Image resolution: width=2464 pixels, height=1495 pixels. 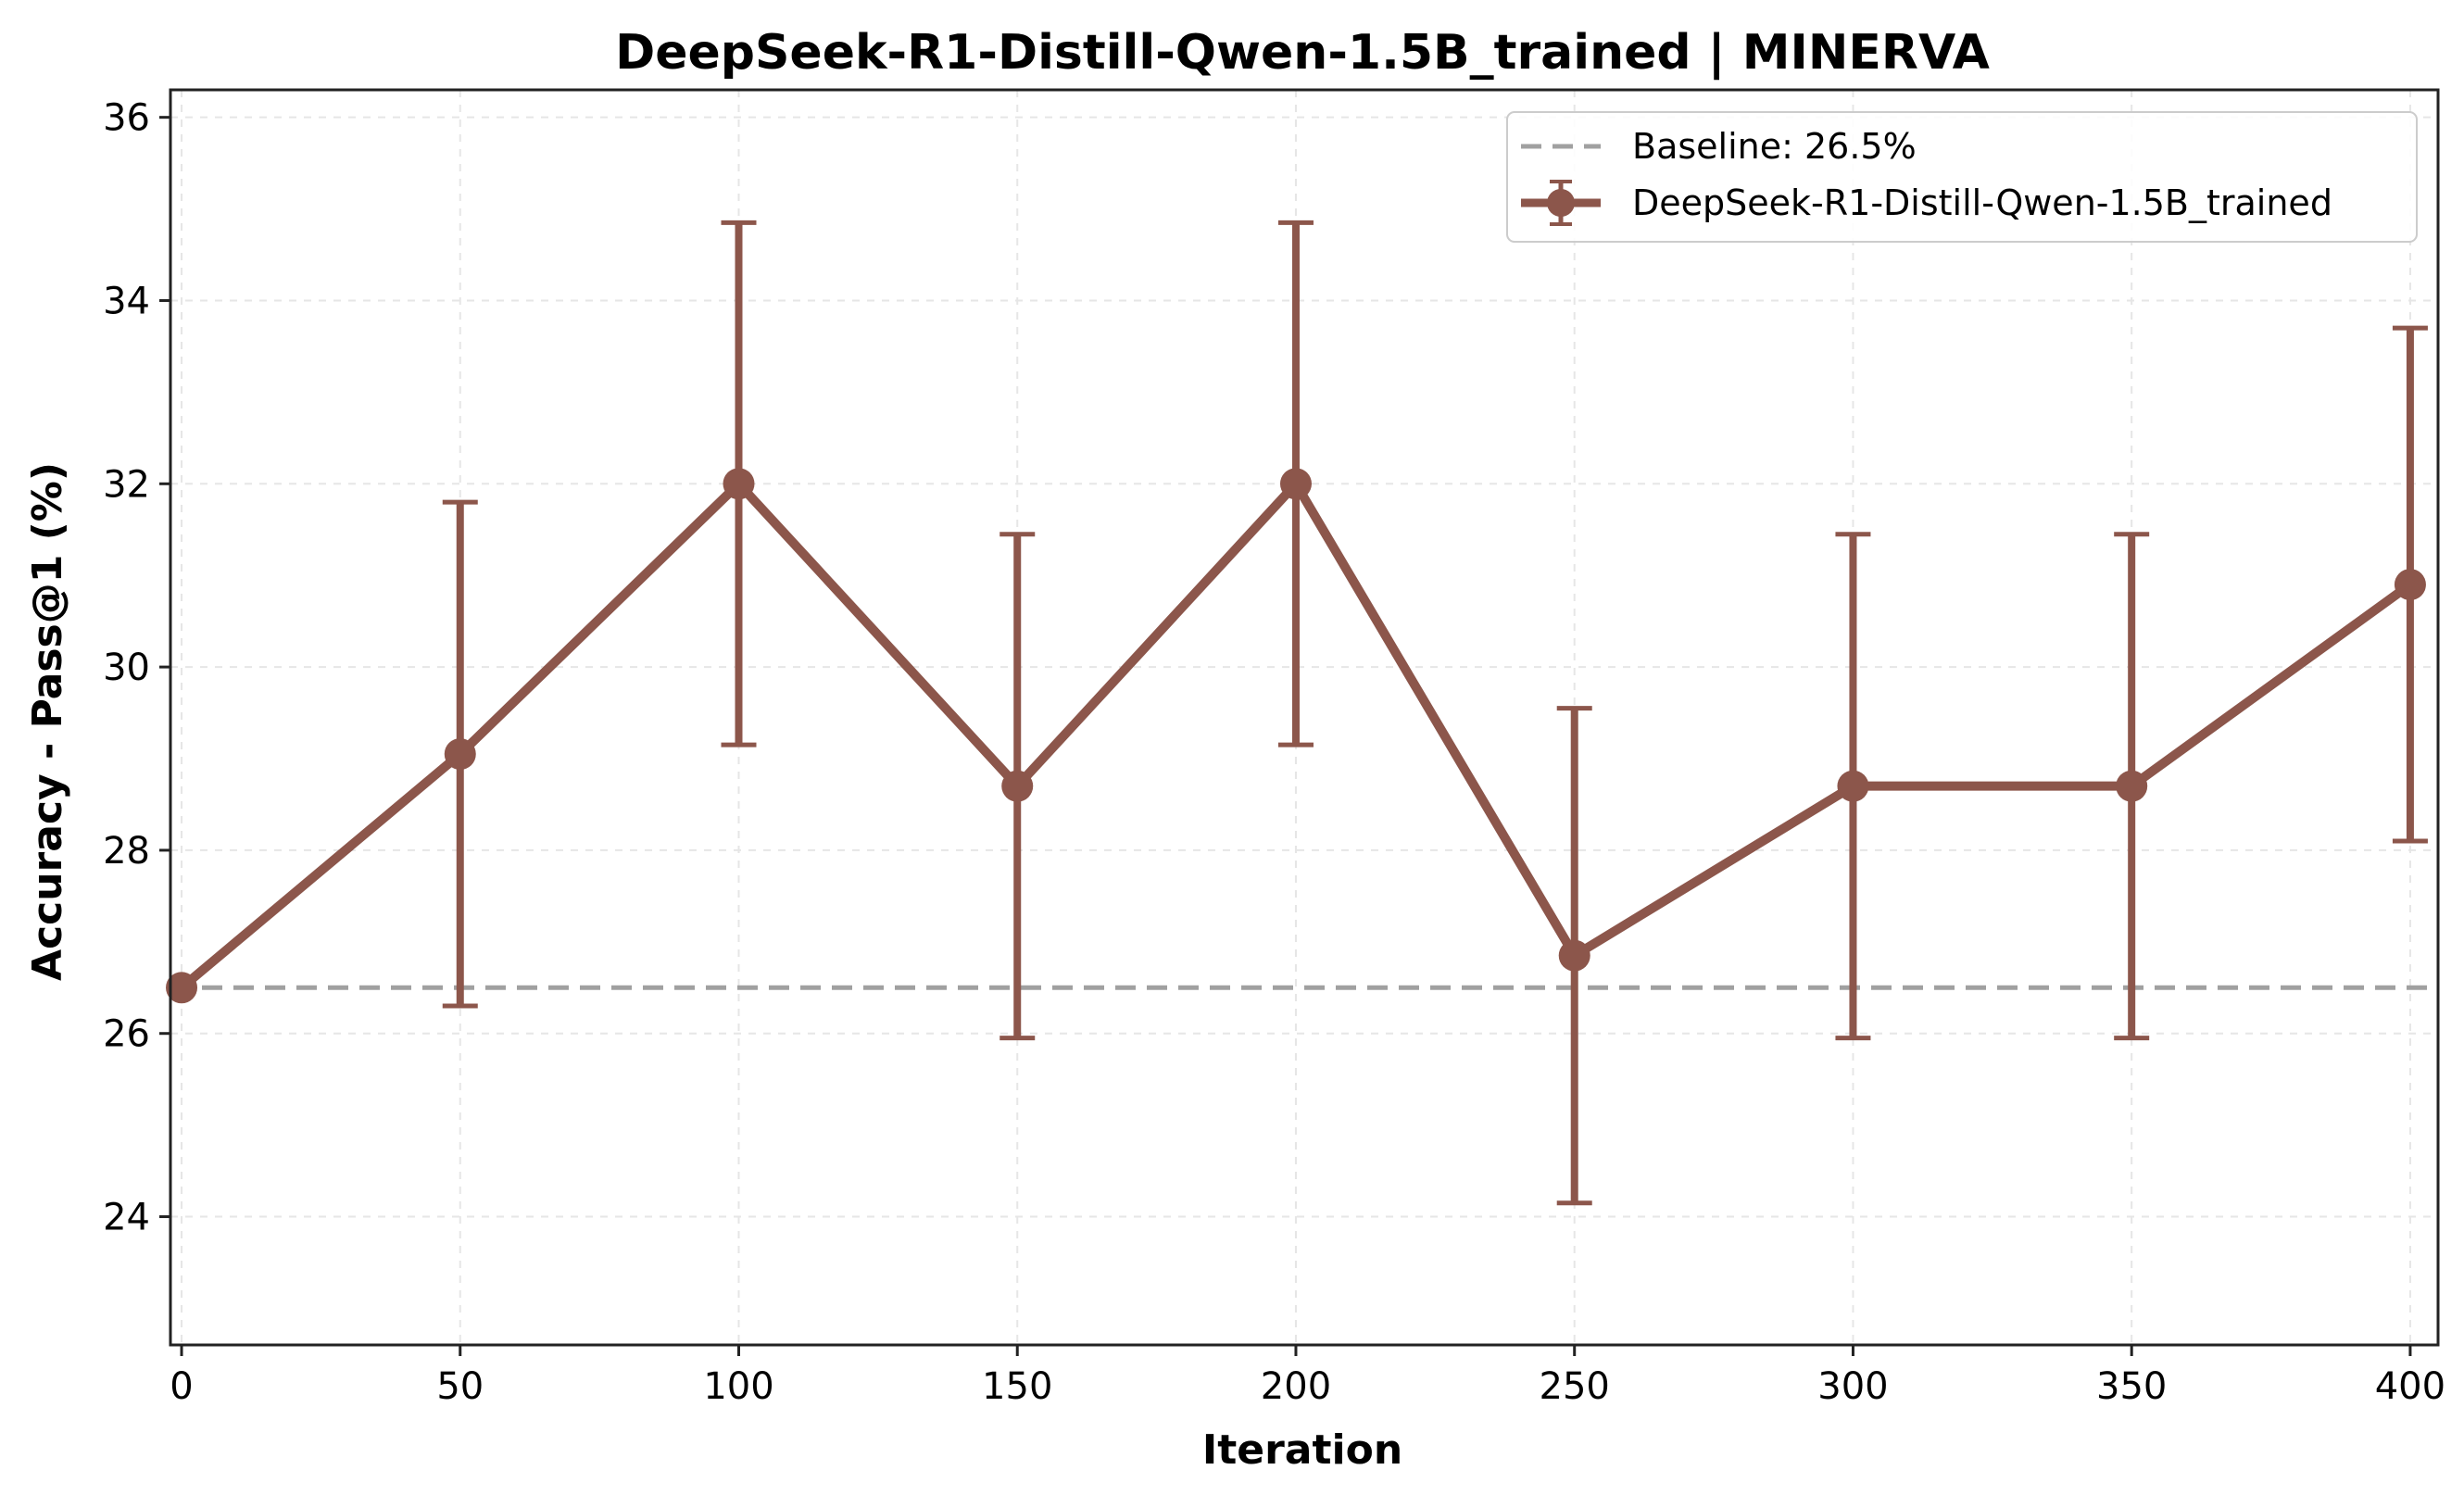 I want to click on y-tick-label: 32, so click(x=126, y=484).